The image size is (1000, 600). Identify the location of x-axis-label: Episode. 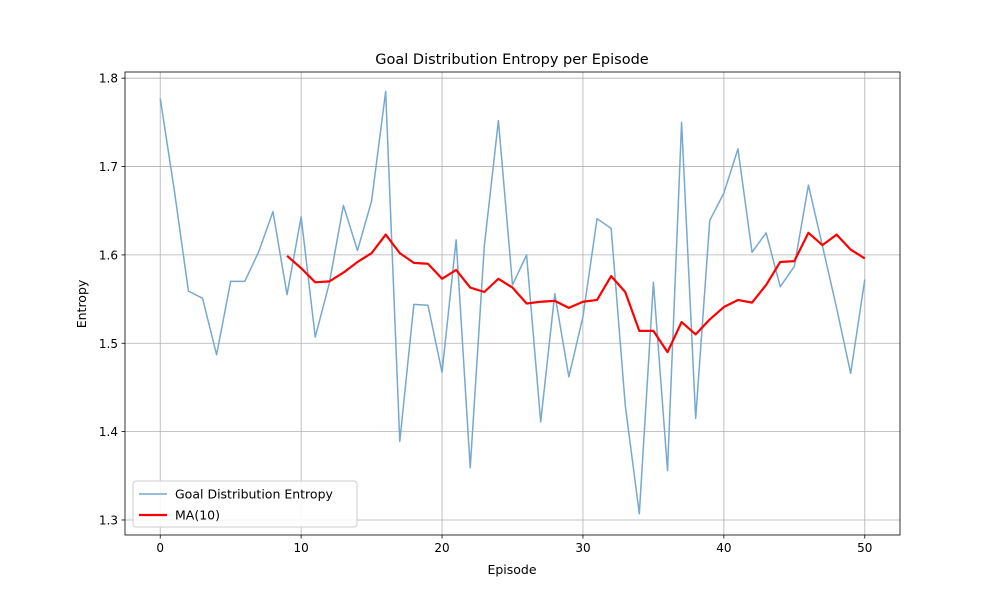
(511, 569).